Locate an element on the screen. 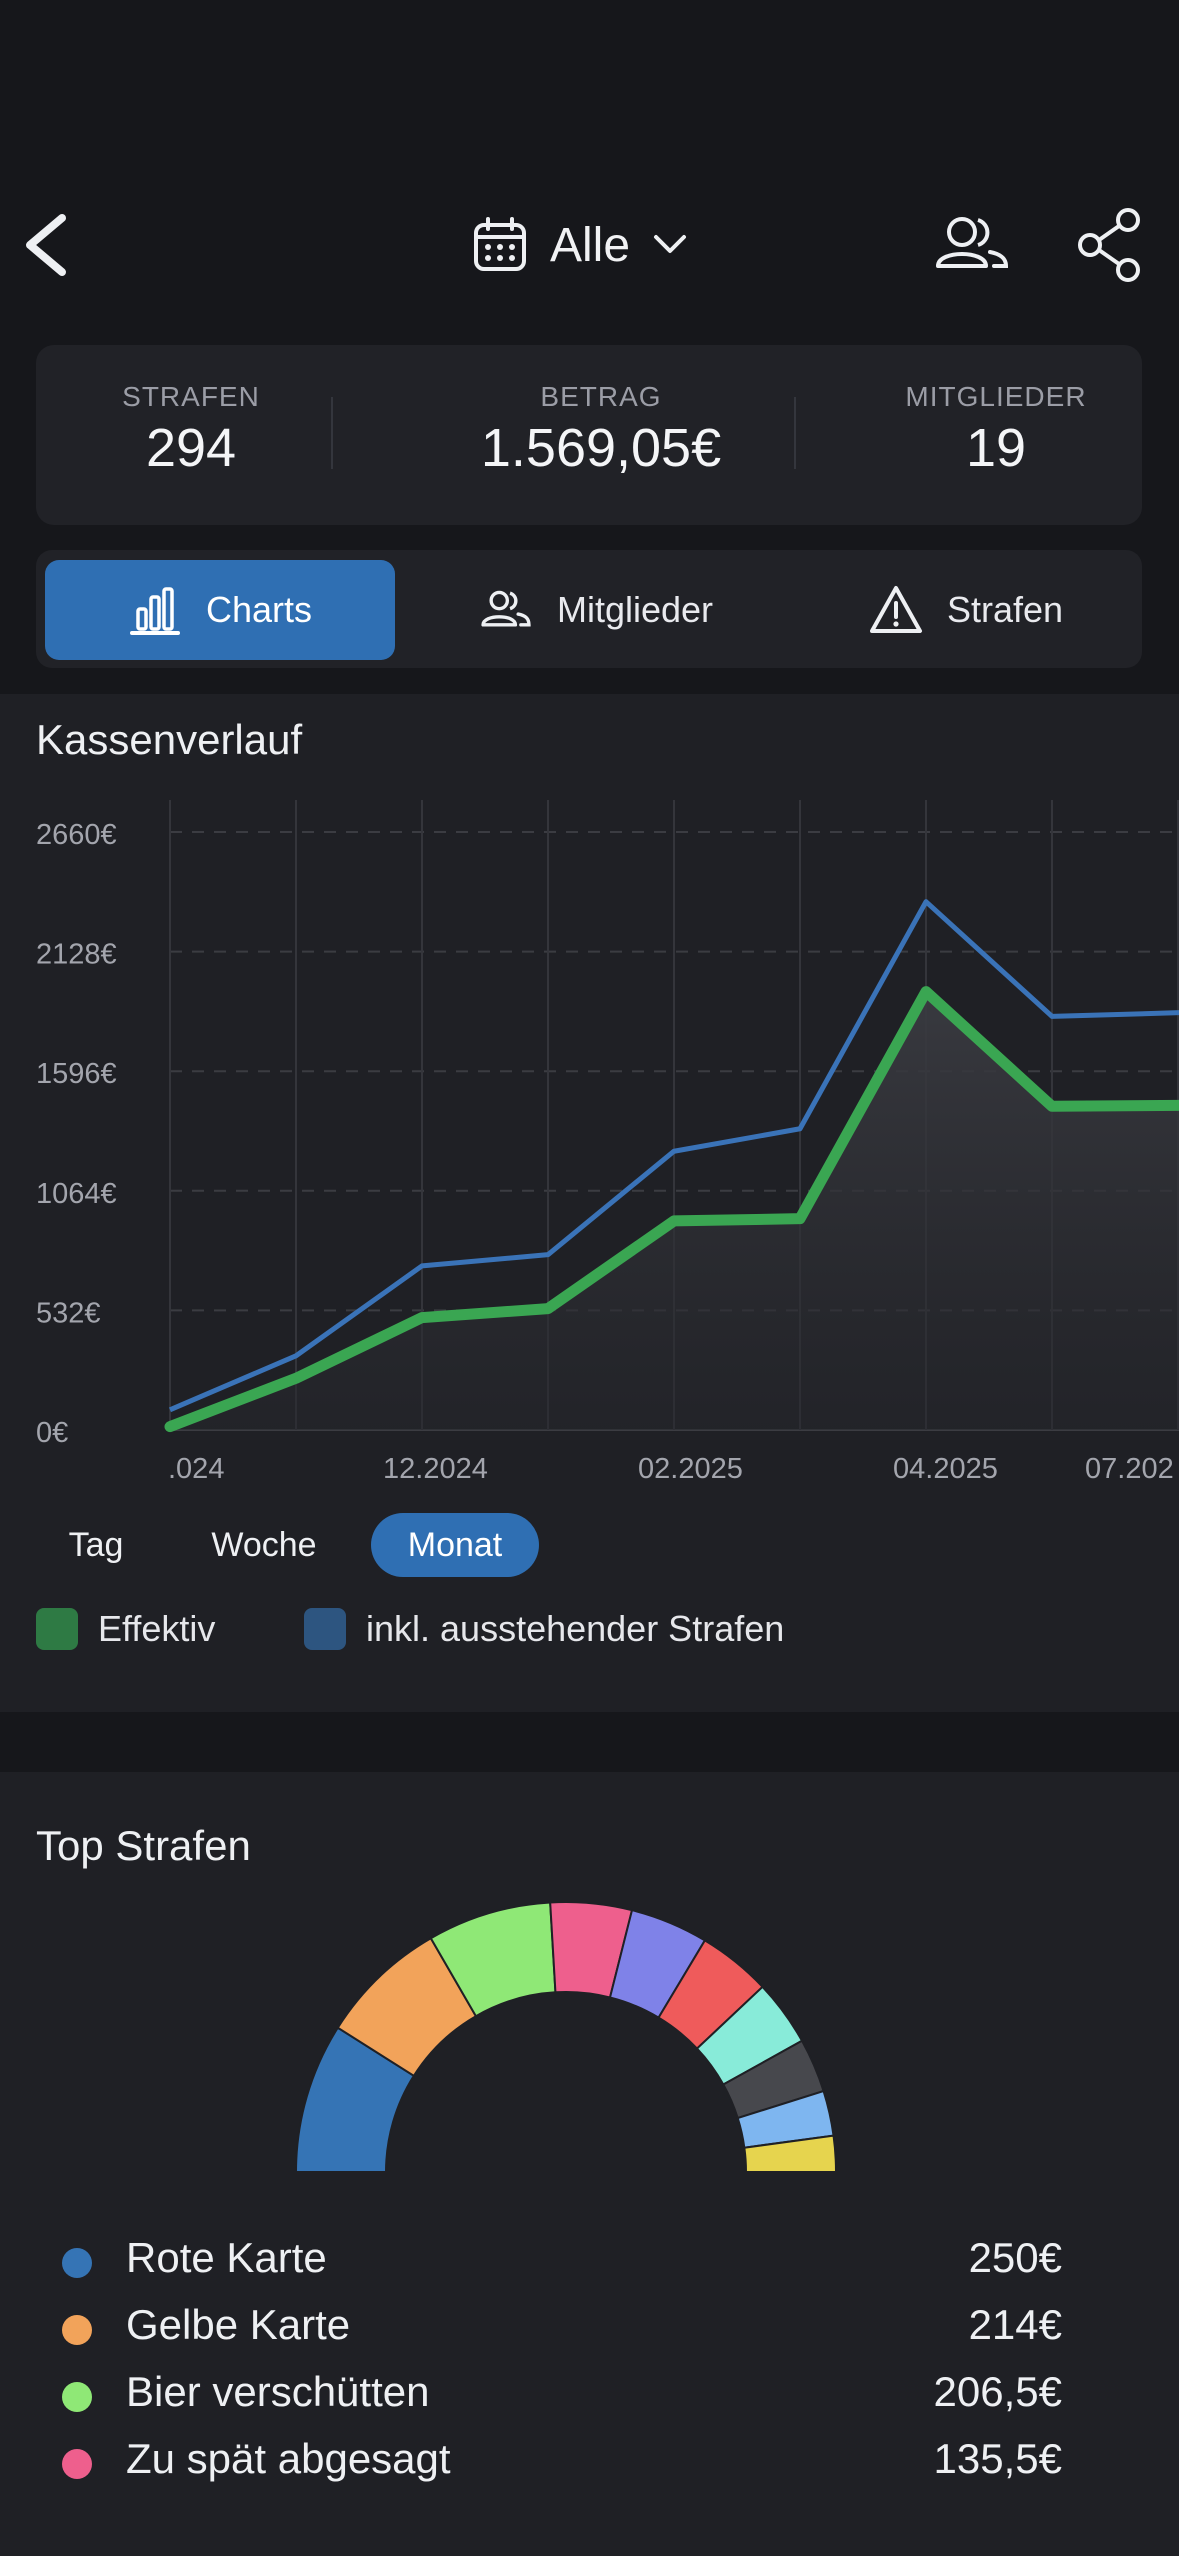 Image resolution: width=1179 pixels, height=2556 pixels. view-tabs: Charts Mitglieder Strafen is located at coordinates (589, 609).